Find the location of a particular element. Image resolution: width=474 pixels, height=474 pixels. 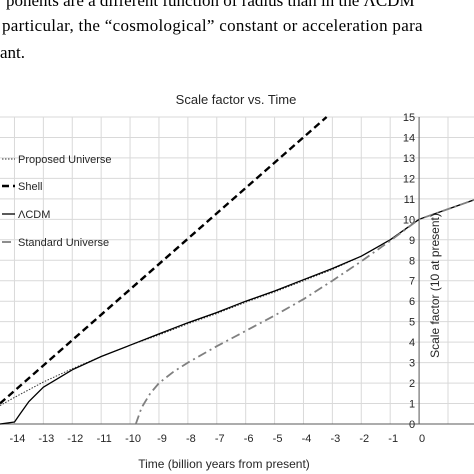

y-tick-label: 1 is located at coordinates (412, 405).